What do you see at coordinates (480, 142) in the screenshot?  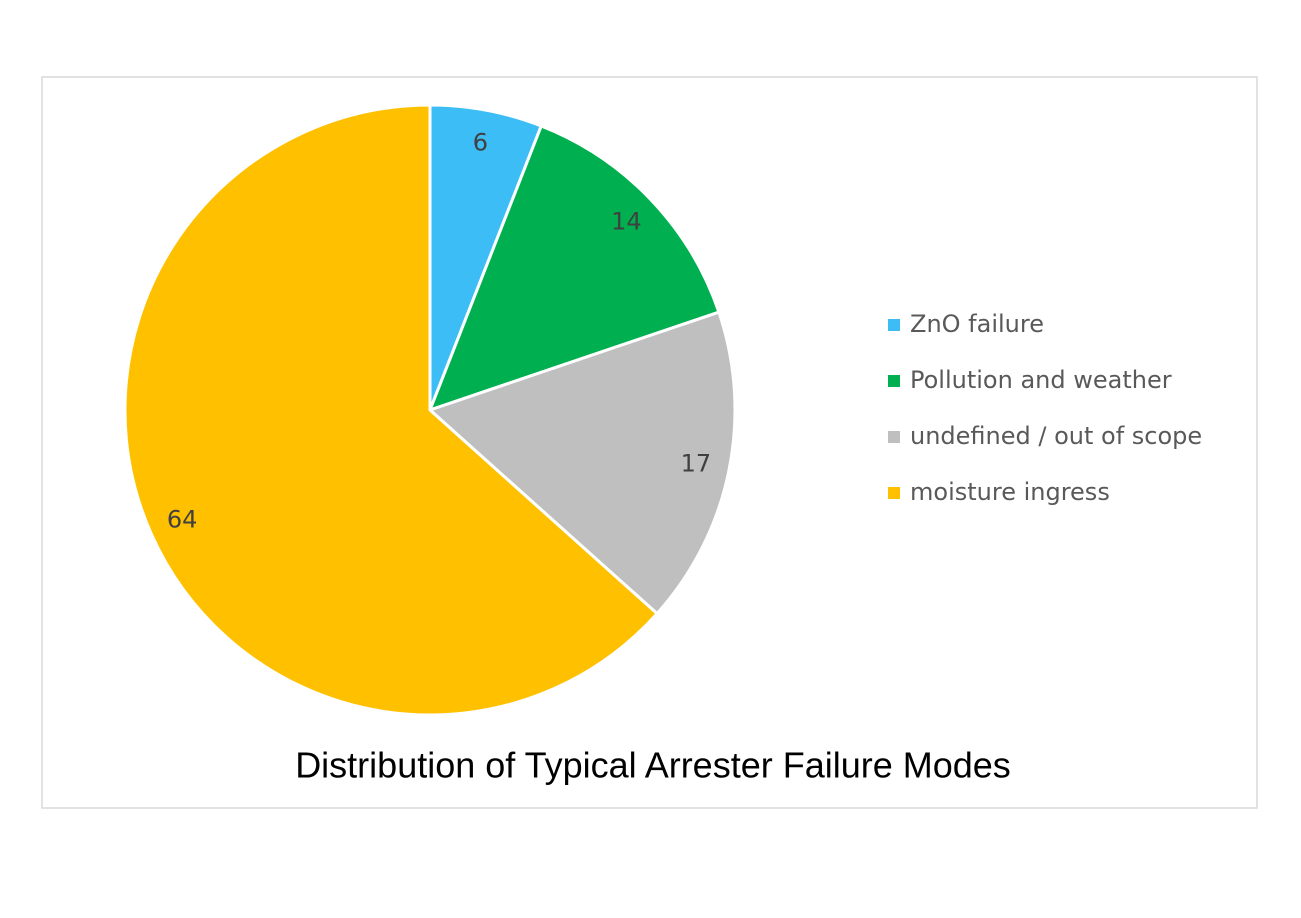 I see `data-label: 6` at bounding box center [480, 142].